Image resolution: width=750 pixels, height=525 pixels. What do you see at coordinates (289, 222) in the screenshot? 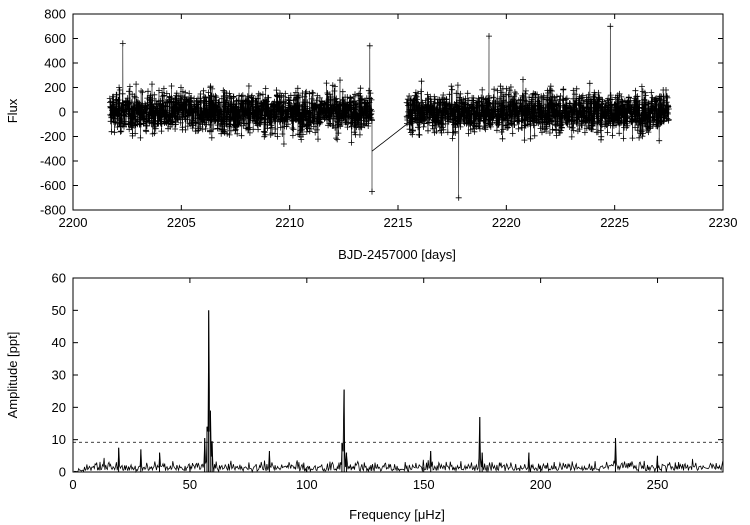
I see `light-curve-xtick-label: 2210` at bounding box center [289, 222].